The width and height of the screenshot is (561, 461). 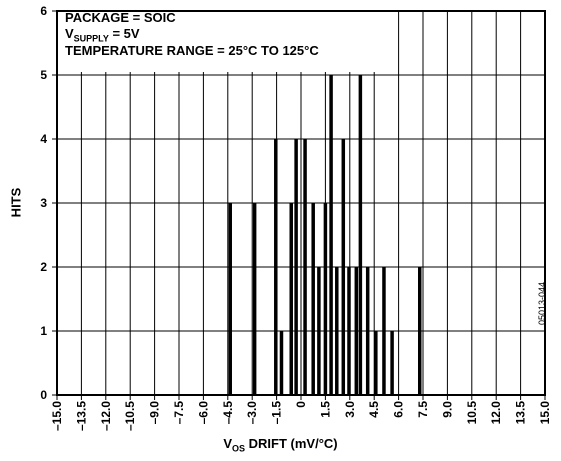 What do you see at coordinates (542, 303) in the screenshot?
I see `figure-code: 05013-044` at bounding box center [542, 303].